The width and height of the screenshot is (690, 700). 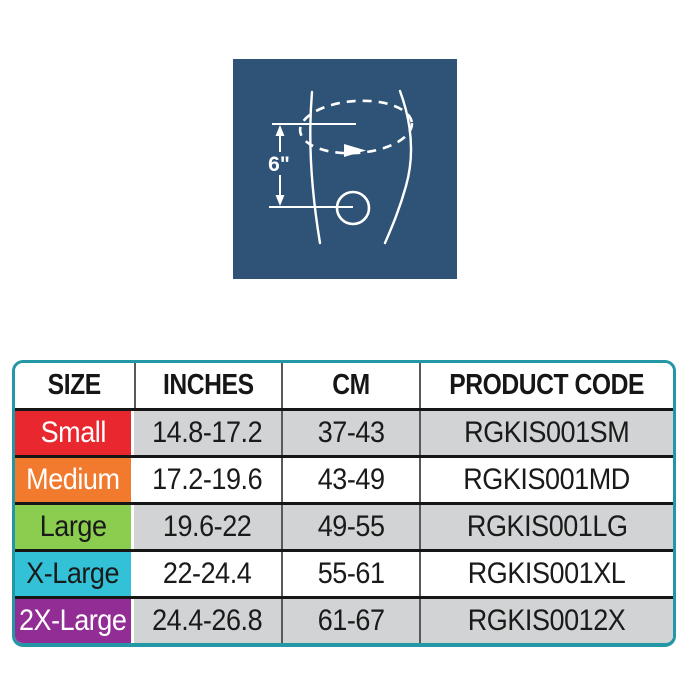 I want to click on size-label: 2X-Large, so click(x=73, y=620).